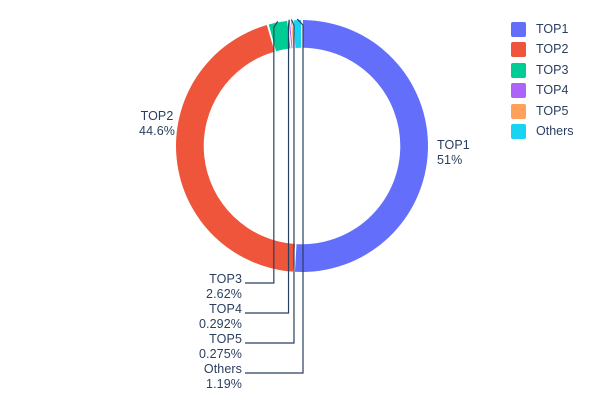 This screenshot has width=600, height=400. I want to click on legend-item-top1: TOP1, so click(542, 29).